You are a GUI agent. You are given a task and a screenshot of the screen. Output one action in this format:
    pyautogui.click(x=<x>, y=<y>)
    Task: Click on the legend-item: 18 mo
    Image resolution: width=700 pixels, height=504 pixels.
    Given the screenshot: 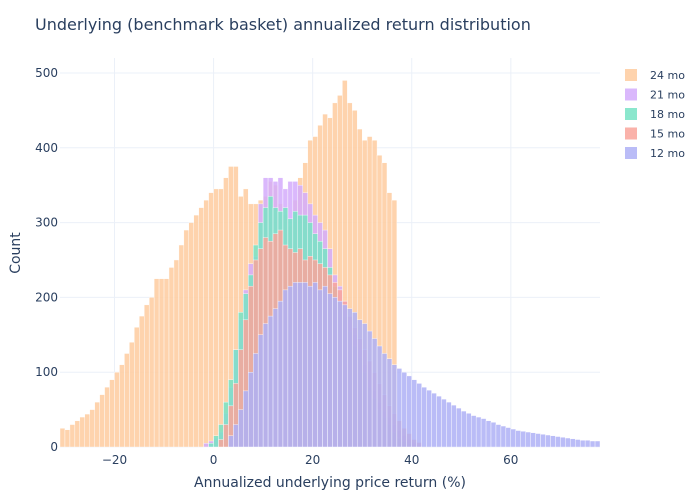 What is the action you would take?
    pyautogui.click(x=655, y=114)
    